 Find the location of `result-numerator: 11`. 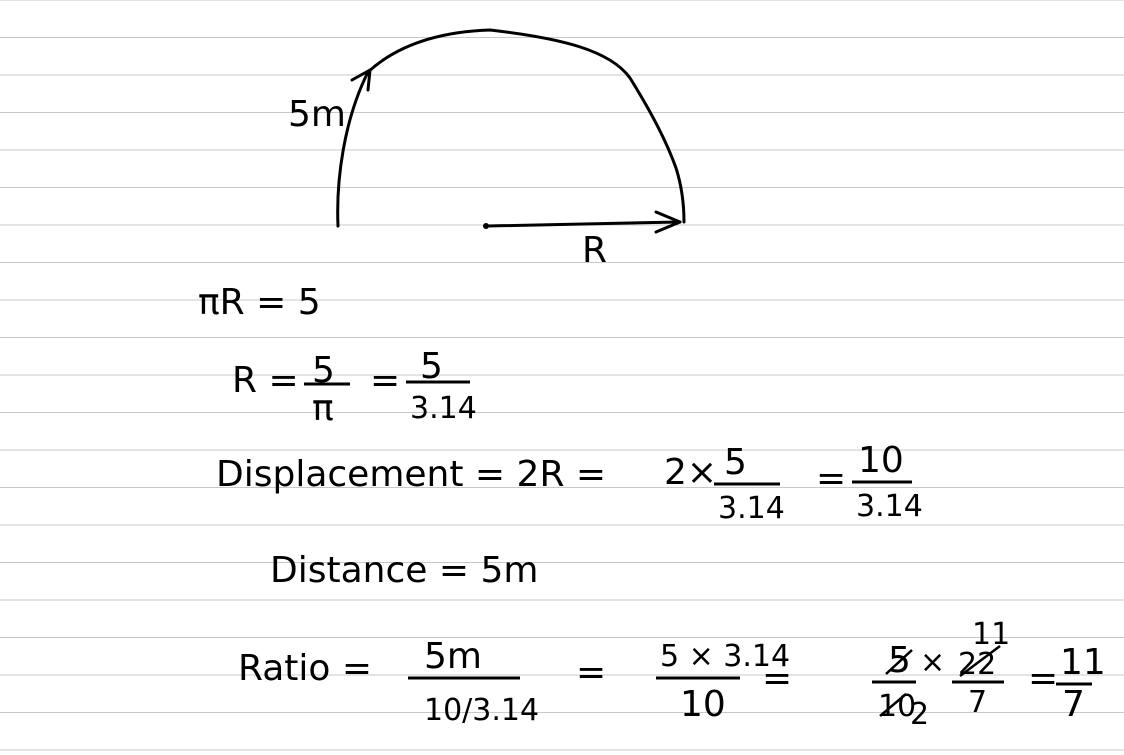

result-numerator: 11 is located at coordinates (1083, 662).